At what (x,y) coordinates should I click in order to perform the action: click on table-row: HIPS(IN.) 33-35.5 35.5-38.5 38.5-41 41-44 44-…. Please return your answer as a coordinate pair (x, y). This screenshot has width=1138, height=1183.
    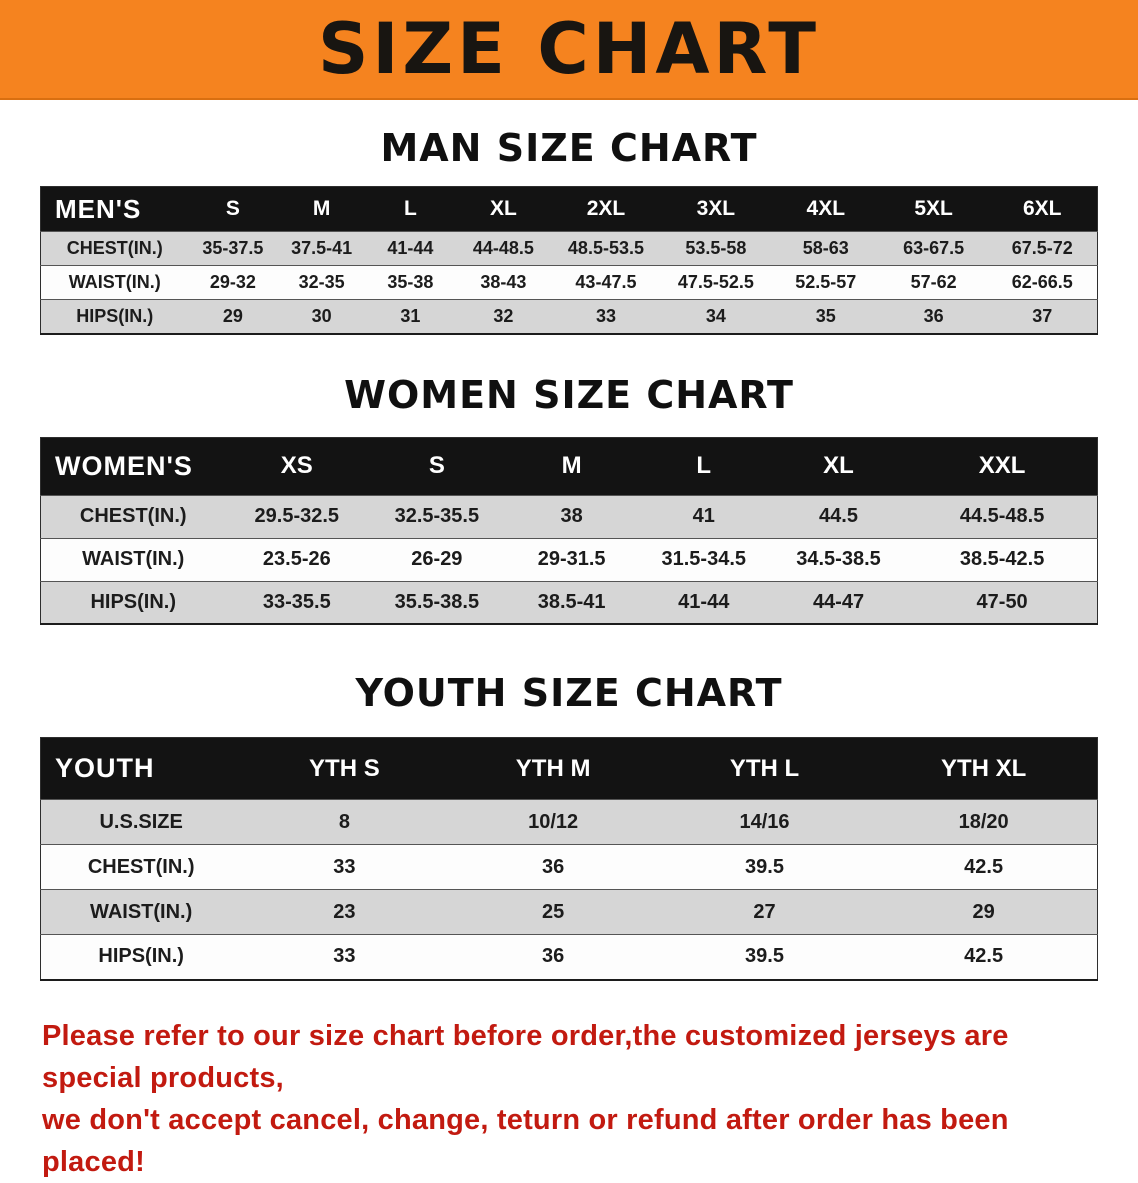
    Looking at the image, I should click on (569, 602).